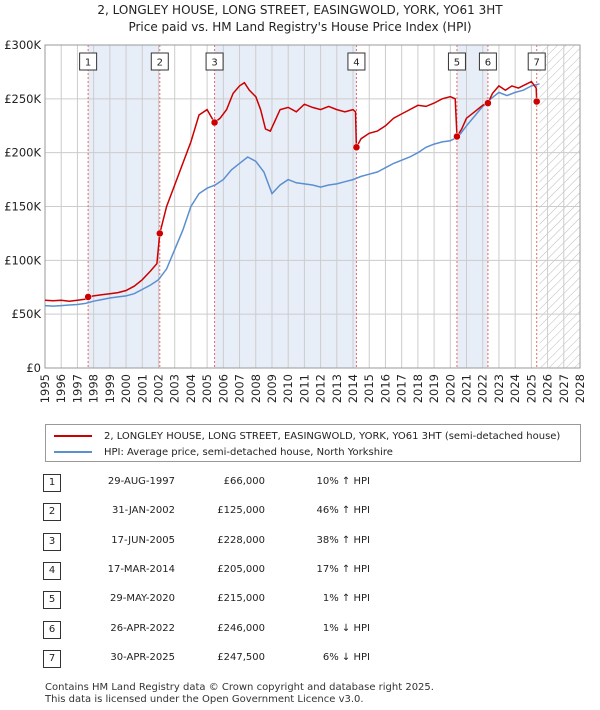 The width and height of the screenshot is (600, 710). I want to click on sale-label-3: 3, so click(214, 63).